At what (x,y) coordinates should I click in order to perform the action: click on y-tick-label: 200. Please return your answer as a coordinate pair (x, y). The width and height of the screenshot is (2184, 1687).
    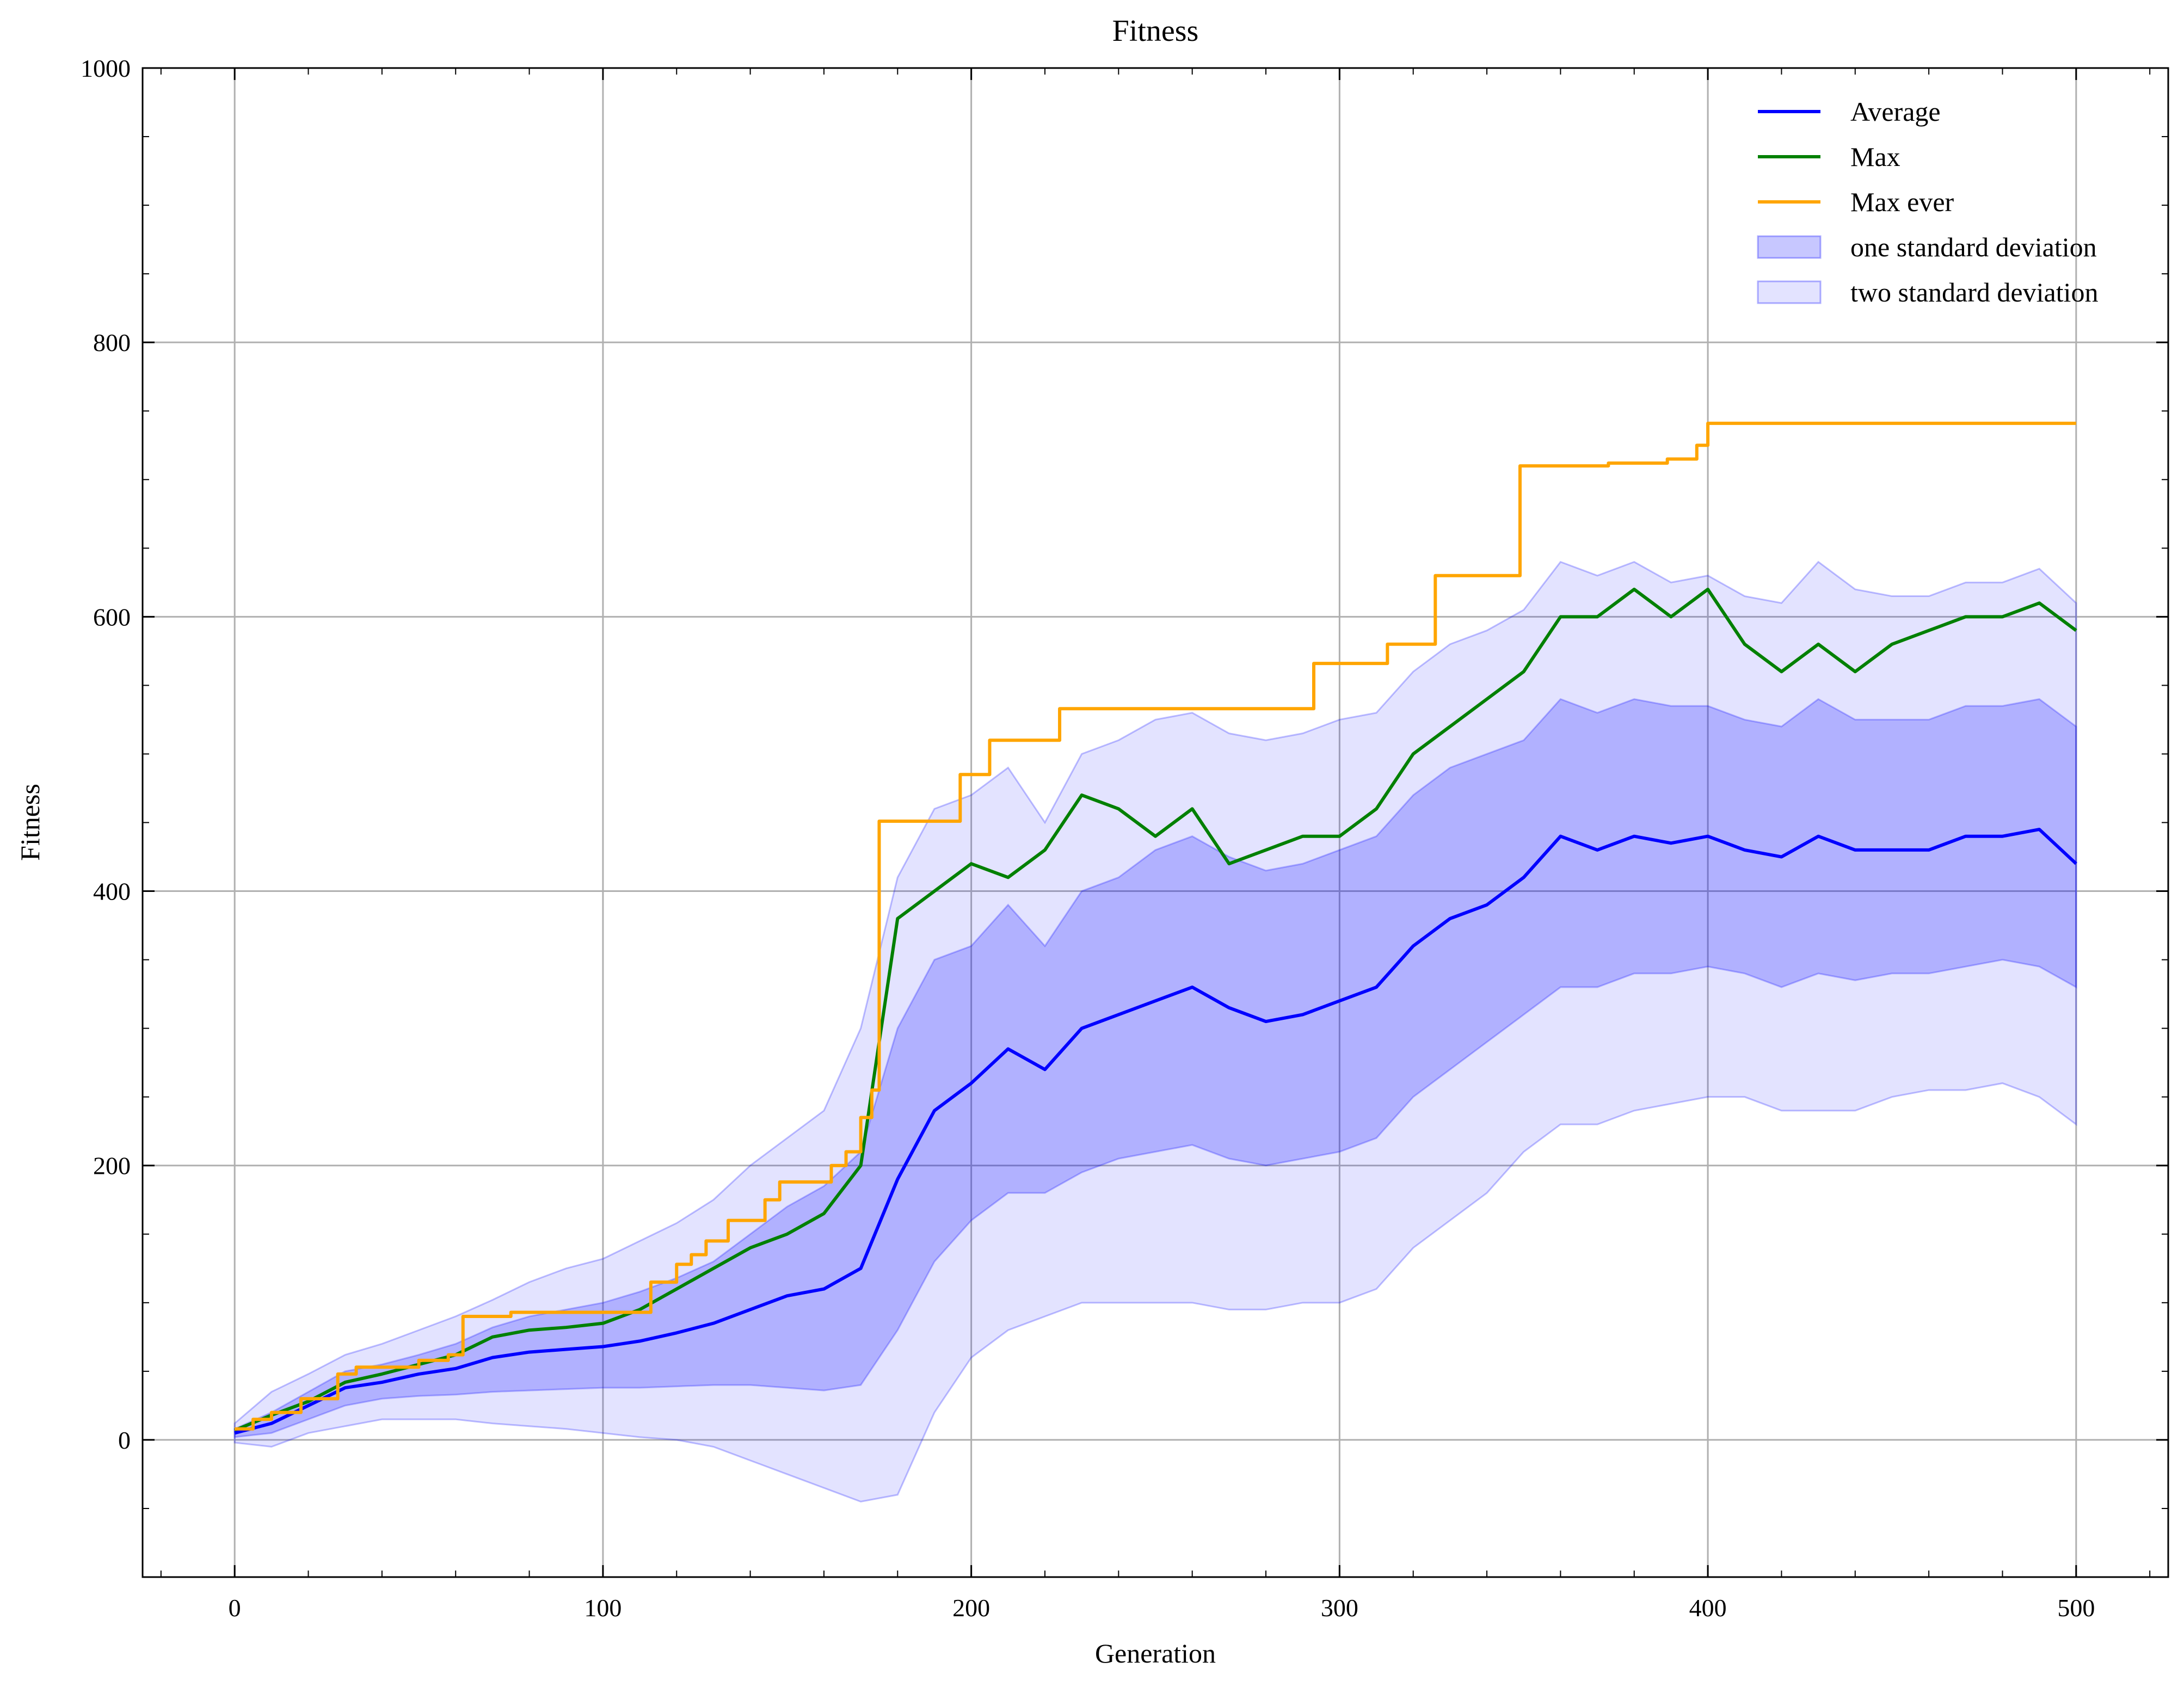
    Looking at the image, I should click on (112, 1166).